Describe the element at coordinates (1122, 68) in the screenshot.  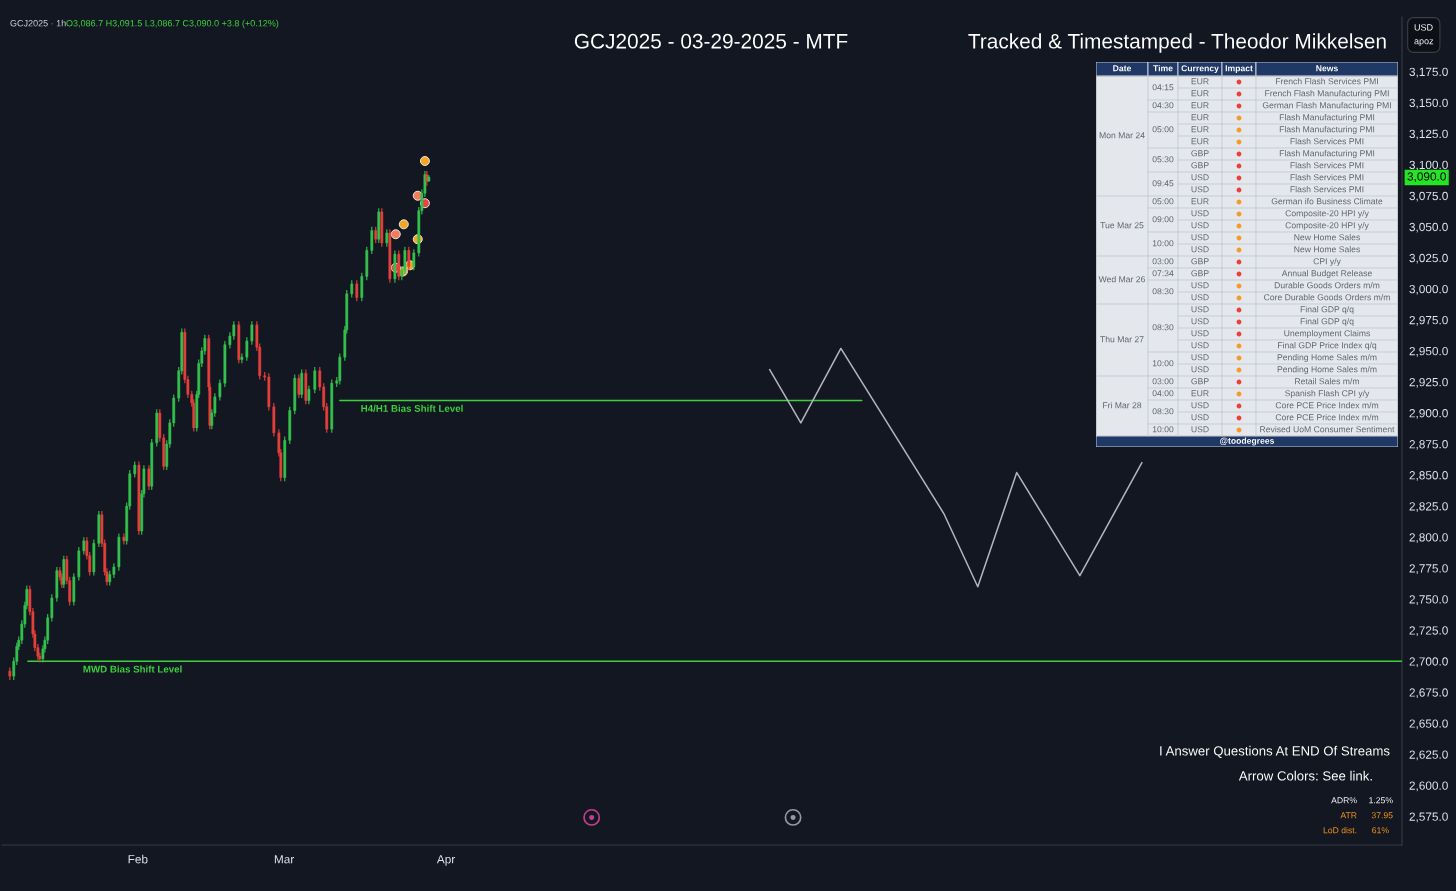
I see `category-label: Date` at that location.